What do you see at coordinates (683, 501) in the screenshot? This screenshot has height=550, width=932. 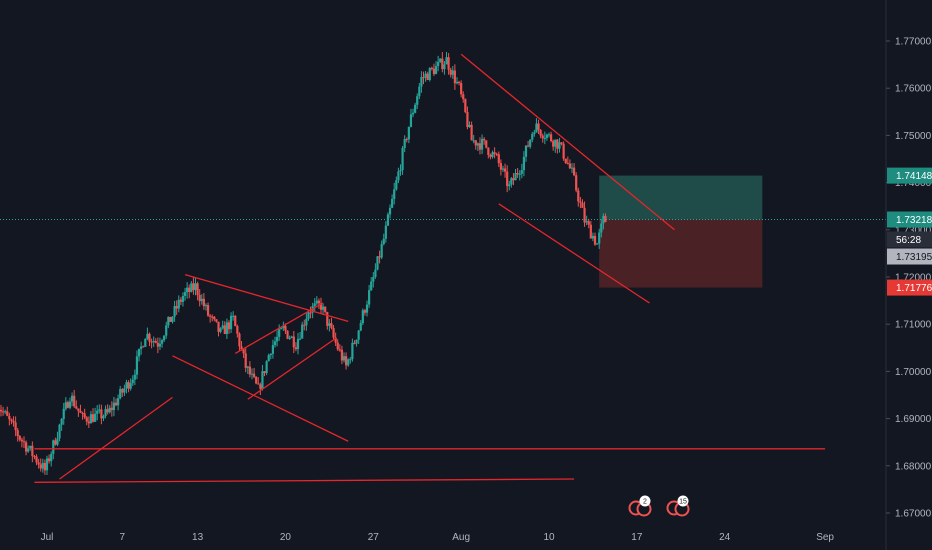 I see `event-count-badge` at bounding box center [683, 501].